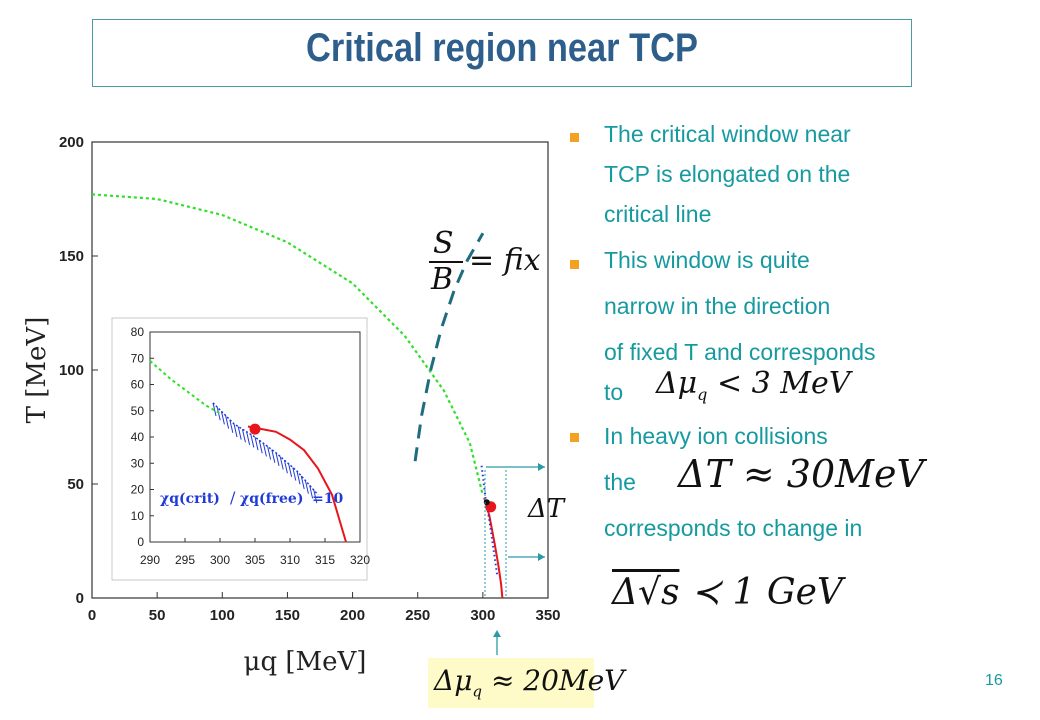 This screenshot has height=720, width=1040. What do you see at coordinates (502, 53) in the screenshot?
I see `title-box: Critical region near TCP` at bounding box center [502, 53].